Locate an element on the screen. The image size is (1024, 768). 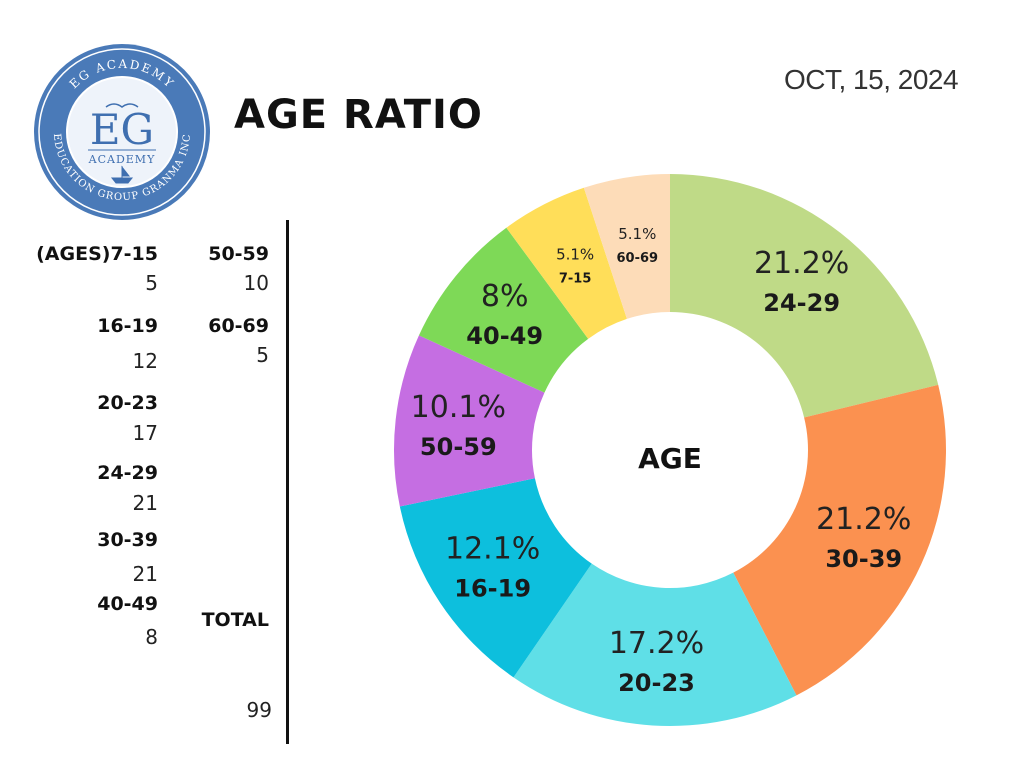
slice-label-60-69: 60-69 is located at coordinates (638, 258).